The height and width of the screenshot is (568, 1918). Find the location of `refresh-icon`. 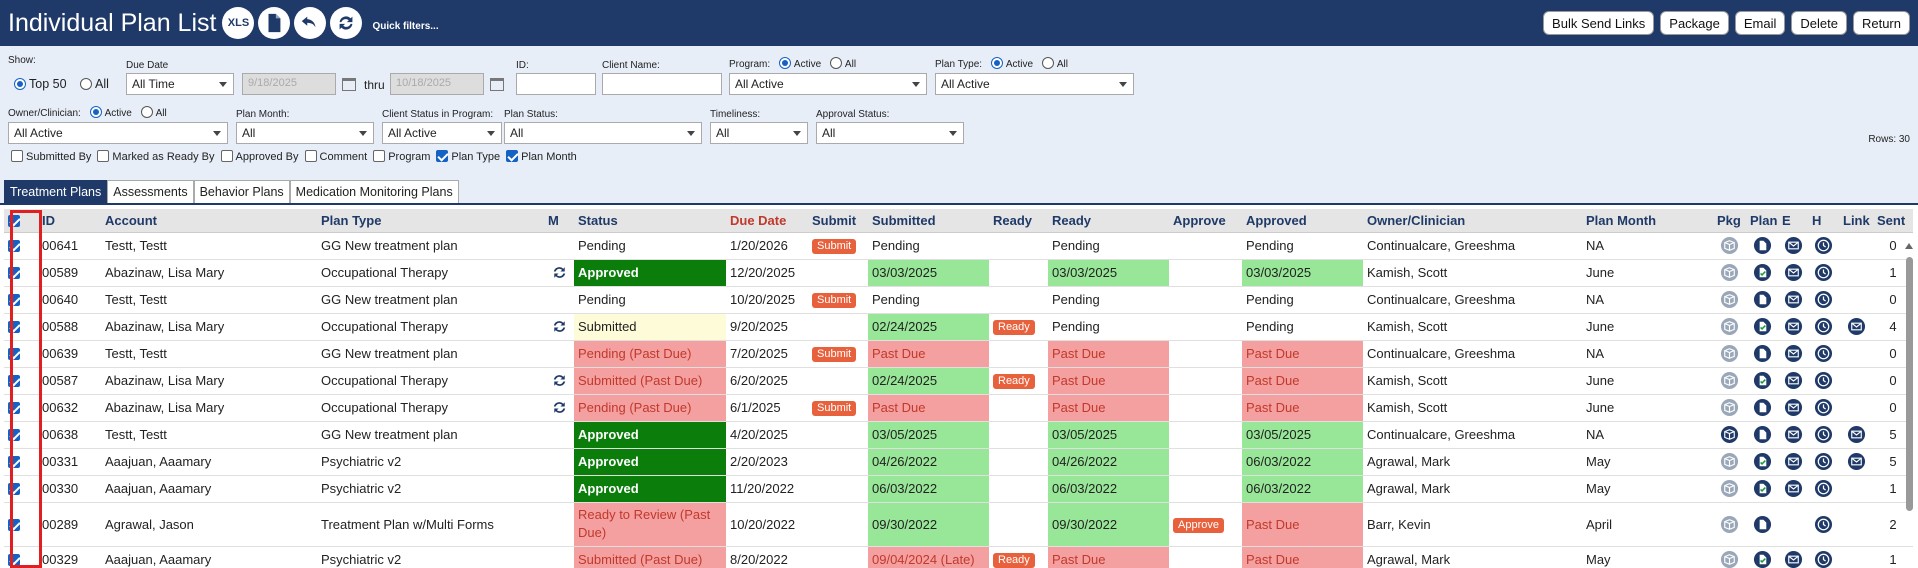

refresh-icon is located at coordinates (346, 23).